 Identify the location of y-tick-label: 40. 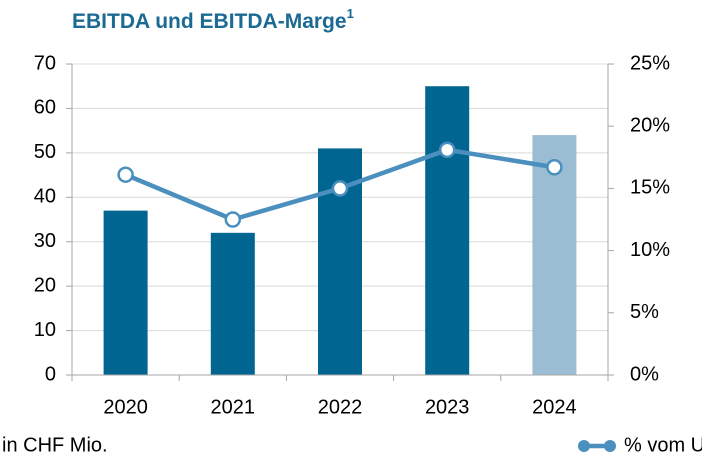
(45, 197).